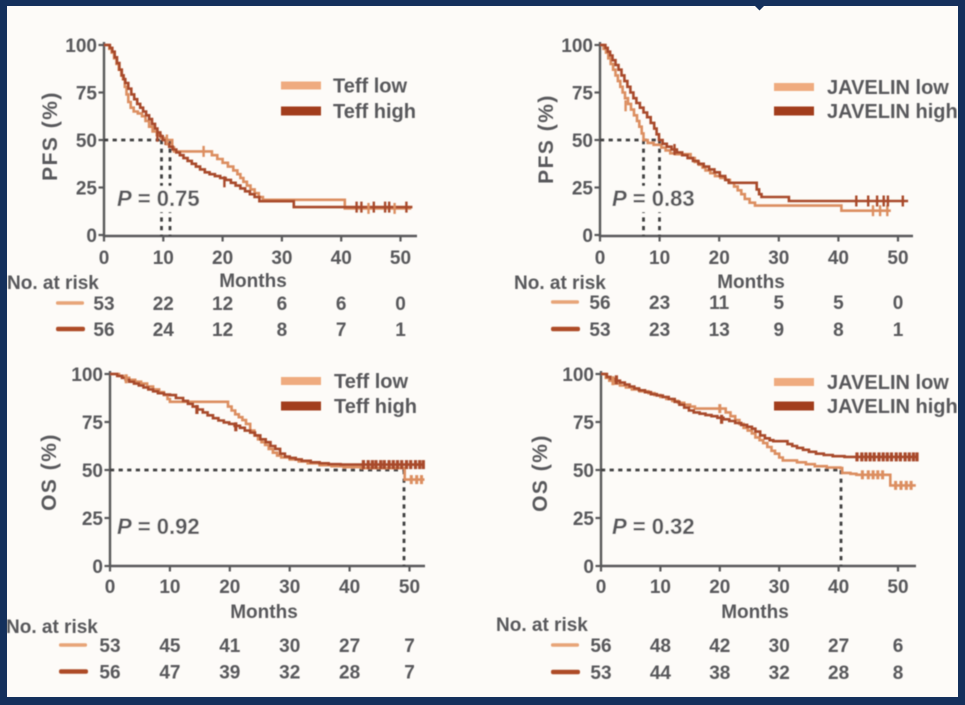 The height and width of the screenshot is (705, 965). Describe the element at coordinates (169, 672) in the screenshot. I see `svg-text: 47` at that location.